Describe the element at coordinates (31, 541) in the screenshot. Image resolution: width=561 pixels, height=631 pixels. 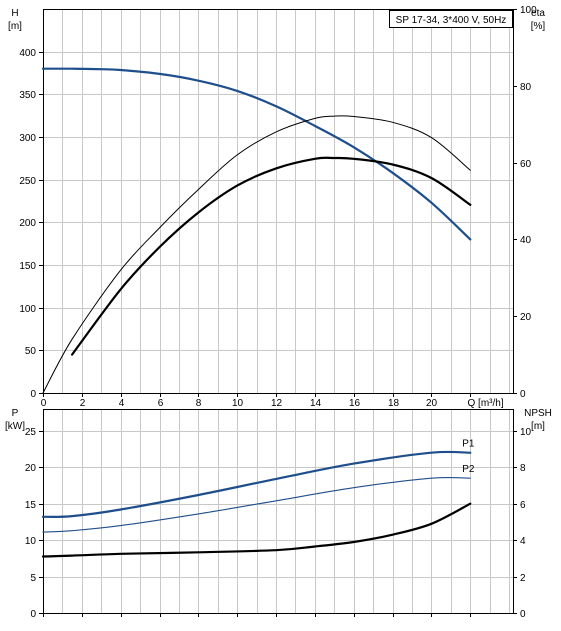
I see `left-axis-tick-label: 10` at that location.